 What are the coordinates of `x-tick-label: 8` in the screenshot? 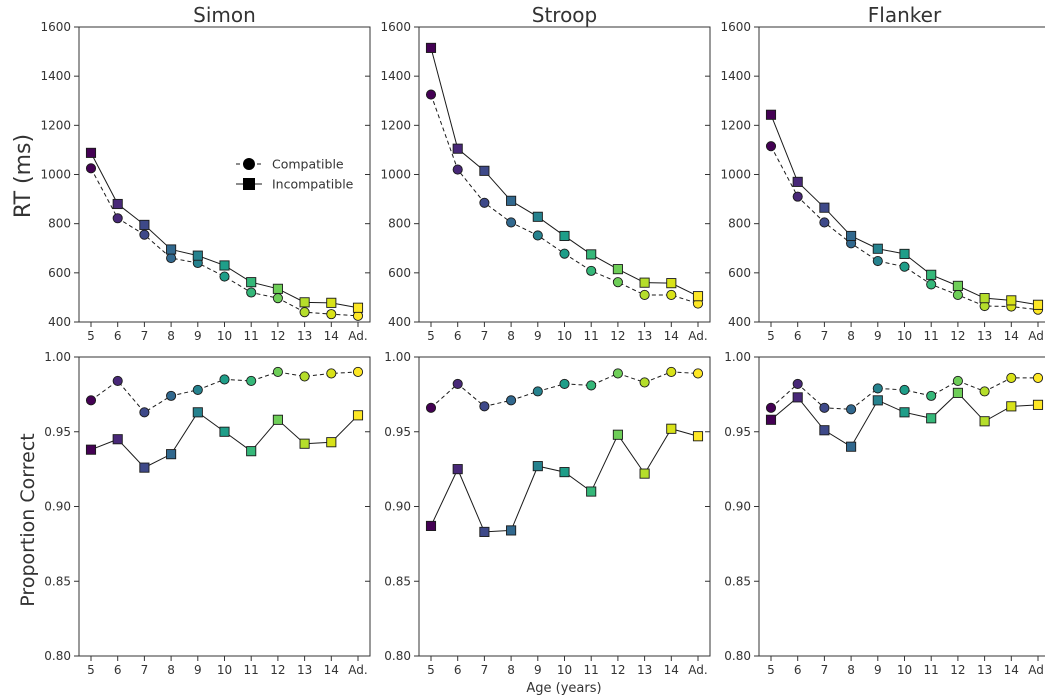 It's located at (851, 670).